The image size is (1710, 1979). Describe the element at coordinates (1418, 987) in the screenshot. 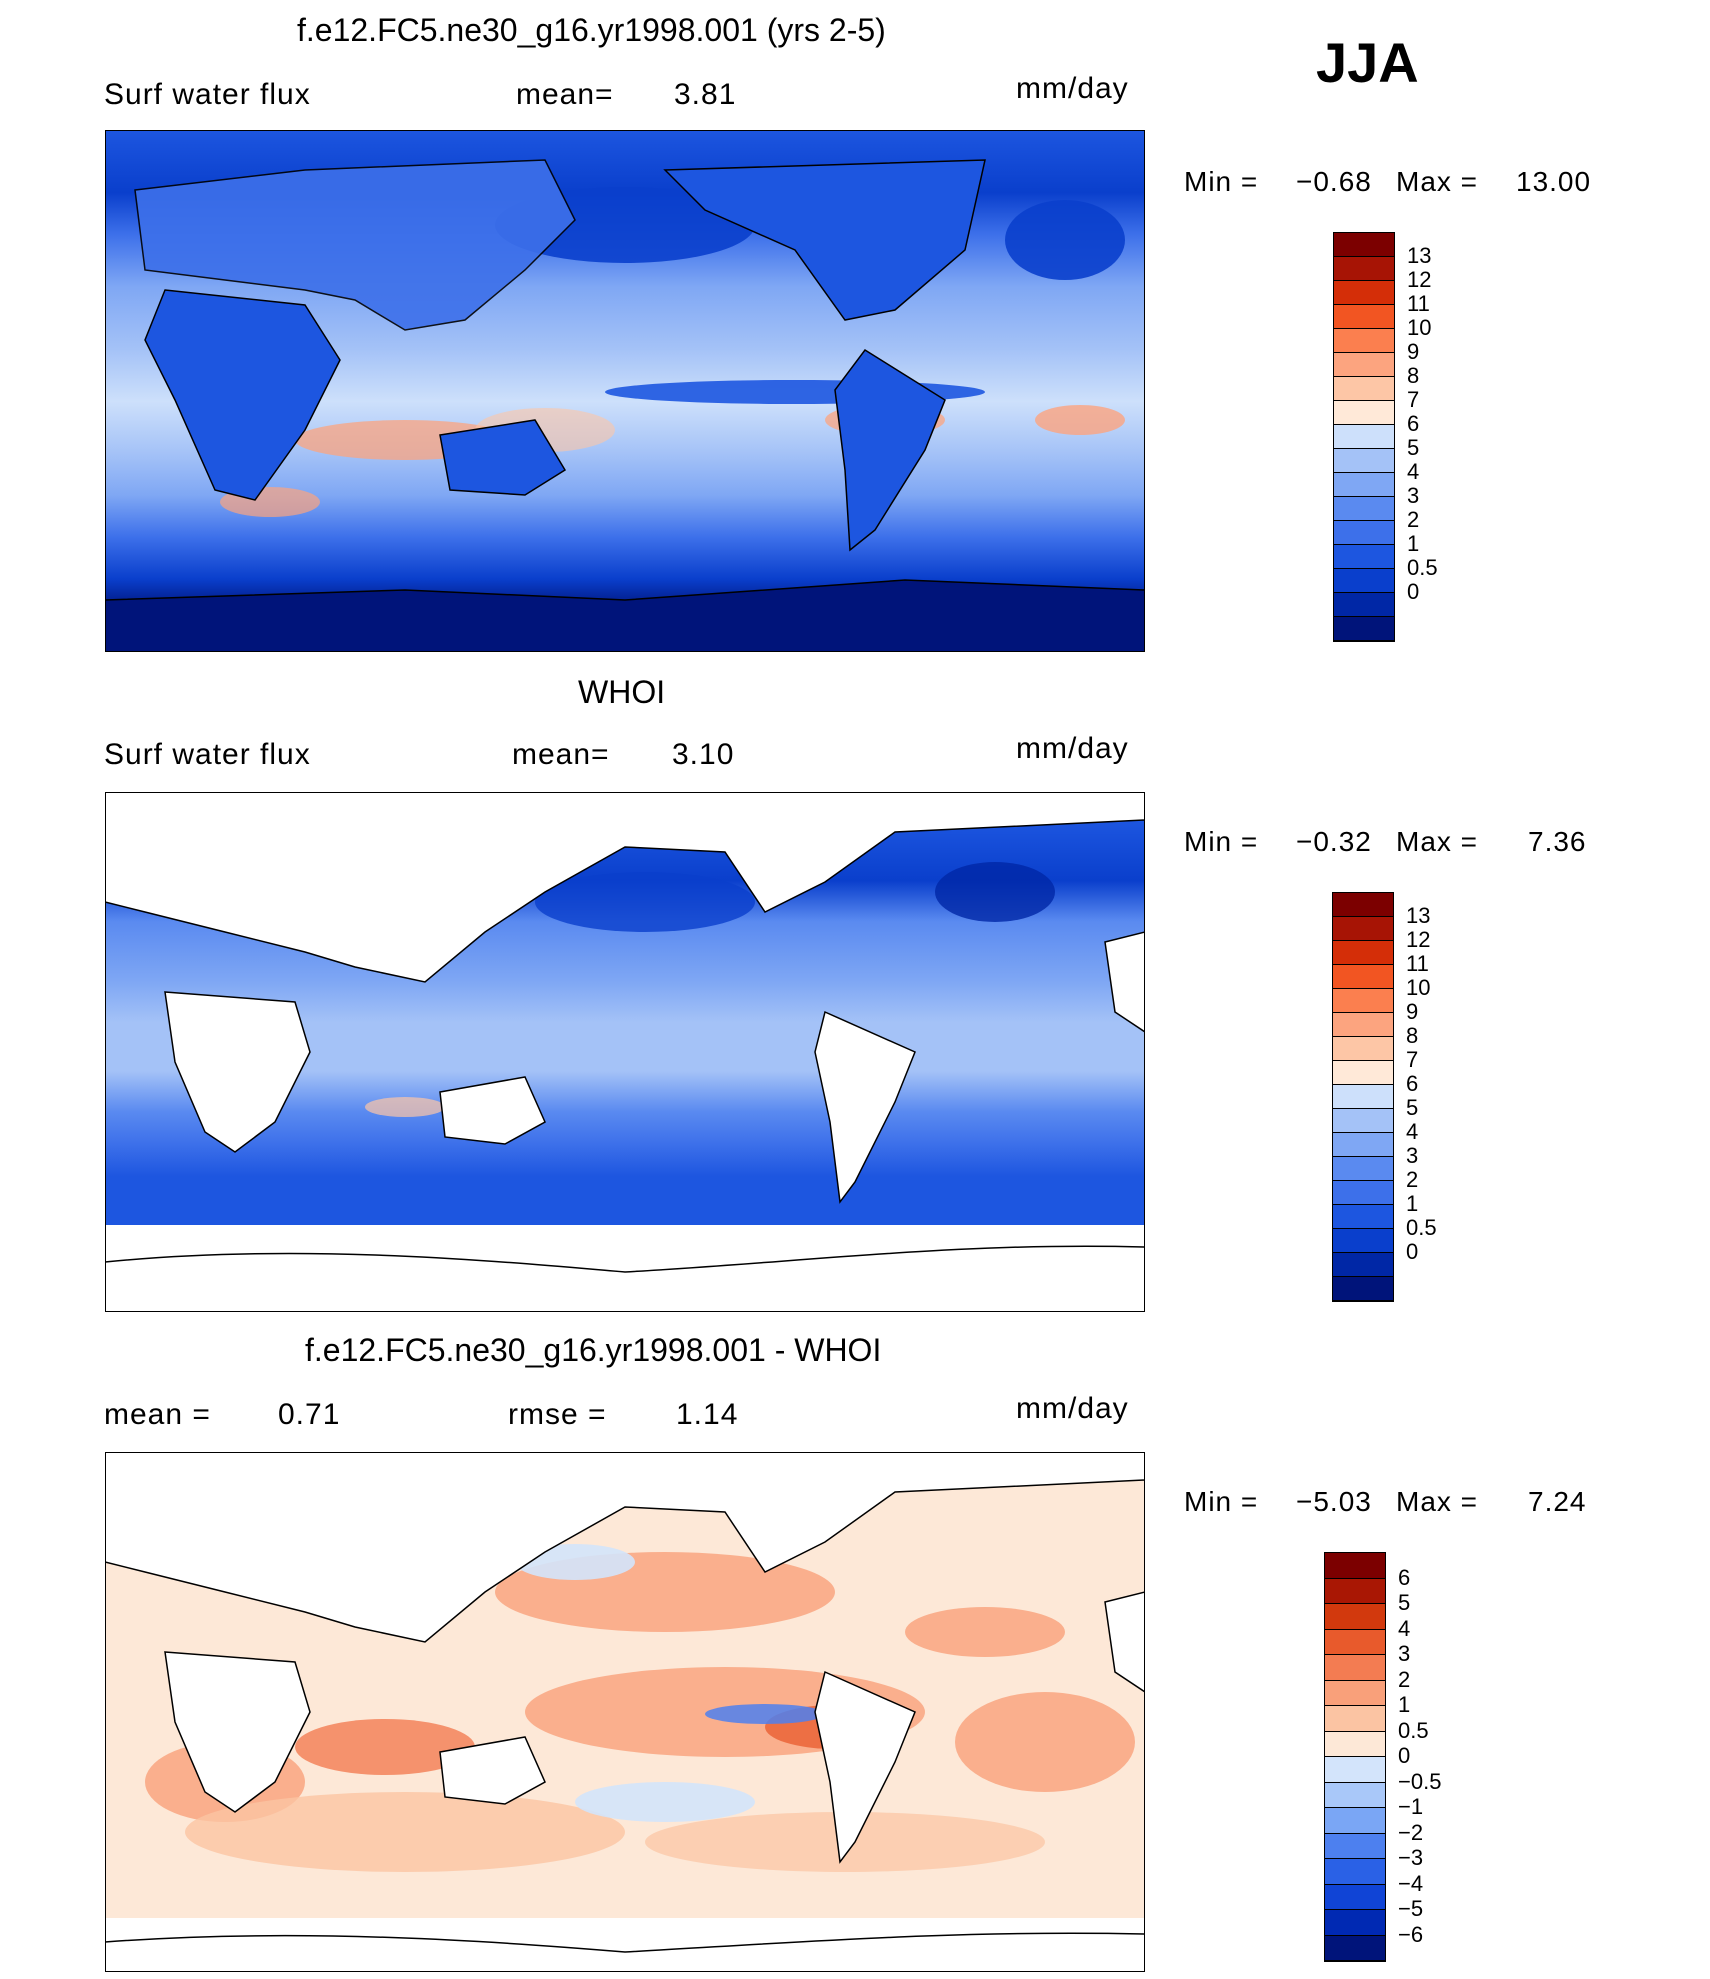

I see `colorbar-tick-label: 10` at that location.